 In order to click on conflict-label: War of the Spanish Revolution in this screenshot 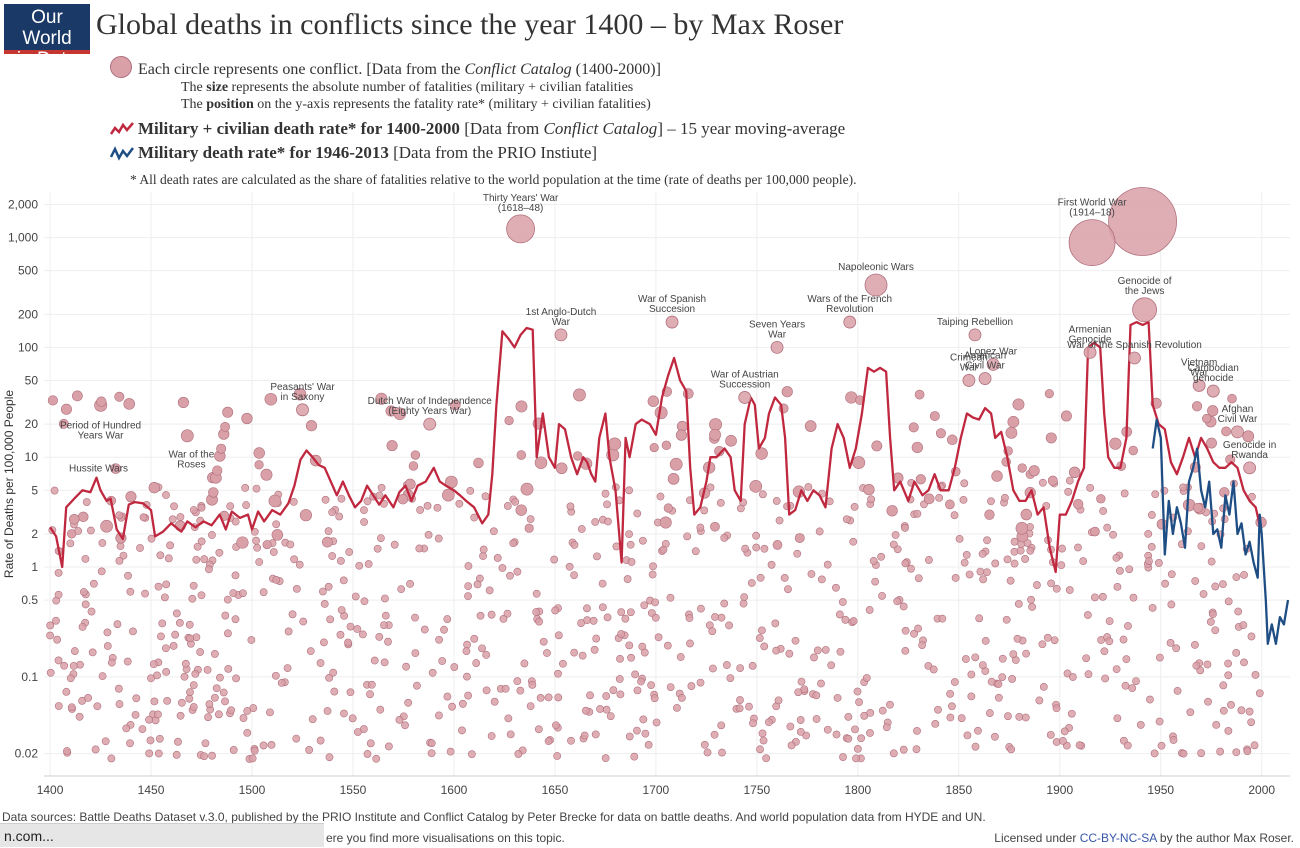, I will do `click(1134, 345)`.